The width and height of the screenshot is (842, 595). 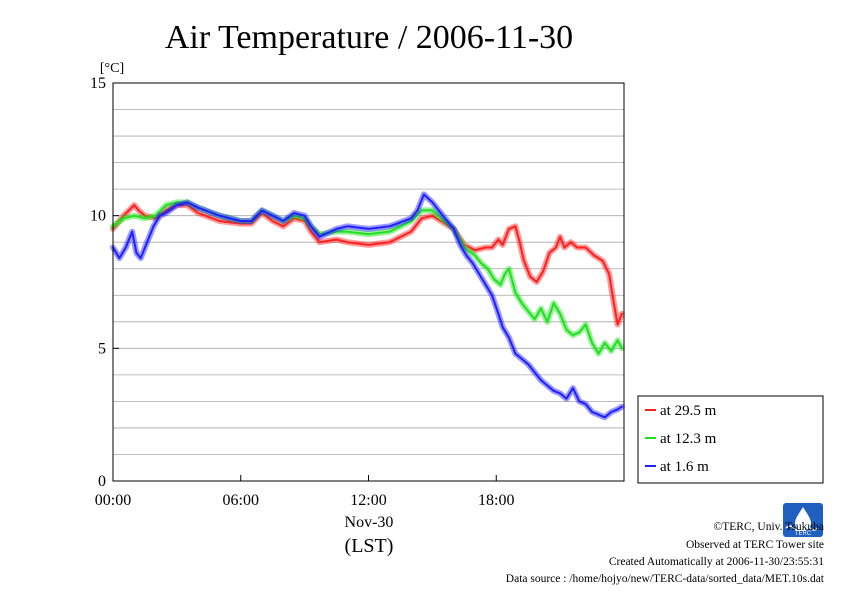 What do you see at coordinates (369, 546) in the screenshot?
I see `x-axis-label: (LST)` at bounding box center [369, 546].